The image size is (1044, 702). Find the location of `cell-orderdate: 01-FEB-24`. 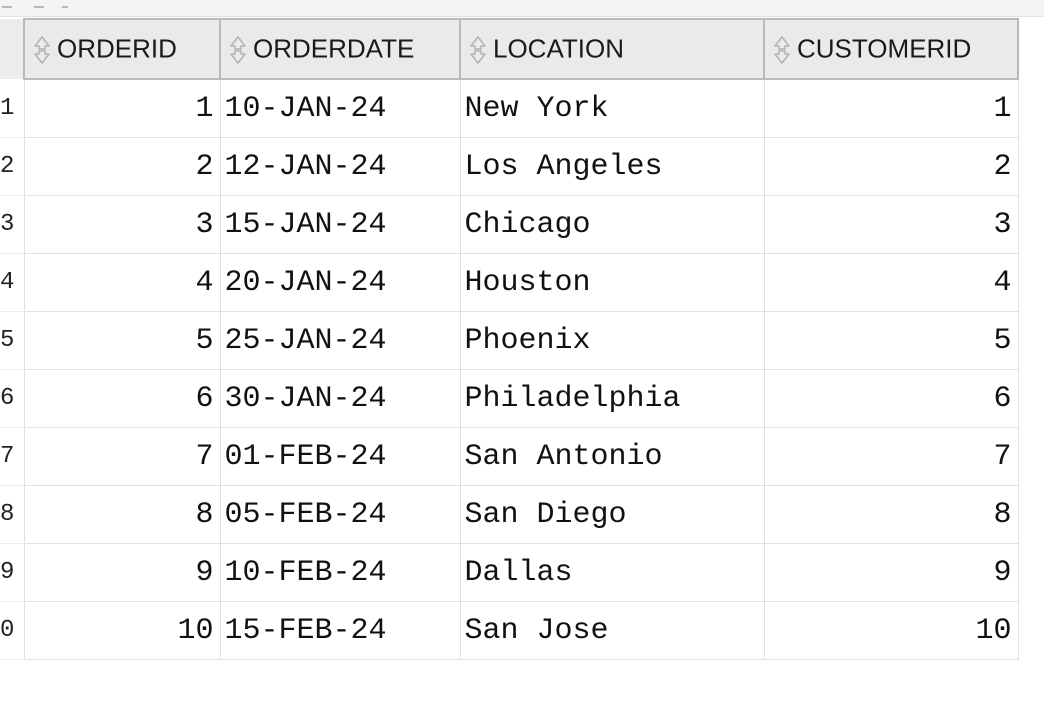

cell-orderdate: 01-FEB-24 is located at coordinates (340, 456).